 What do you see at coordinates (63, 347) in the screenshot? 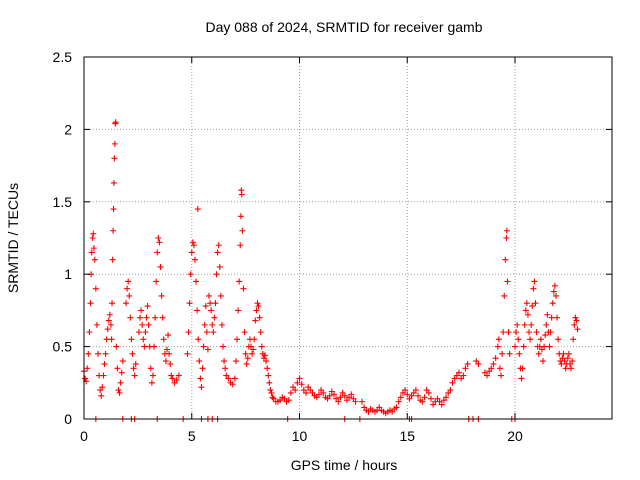
I see `y-tick-label: 0.5` at bounding box center [63, 347].